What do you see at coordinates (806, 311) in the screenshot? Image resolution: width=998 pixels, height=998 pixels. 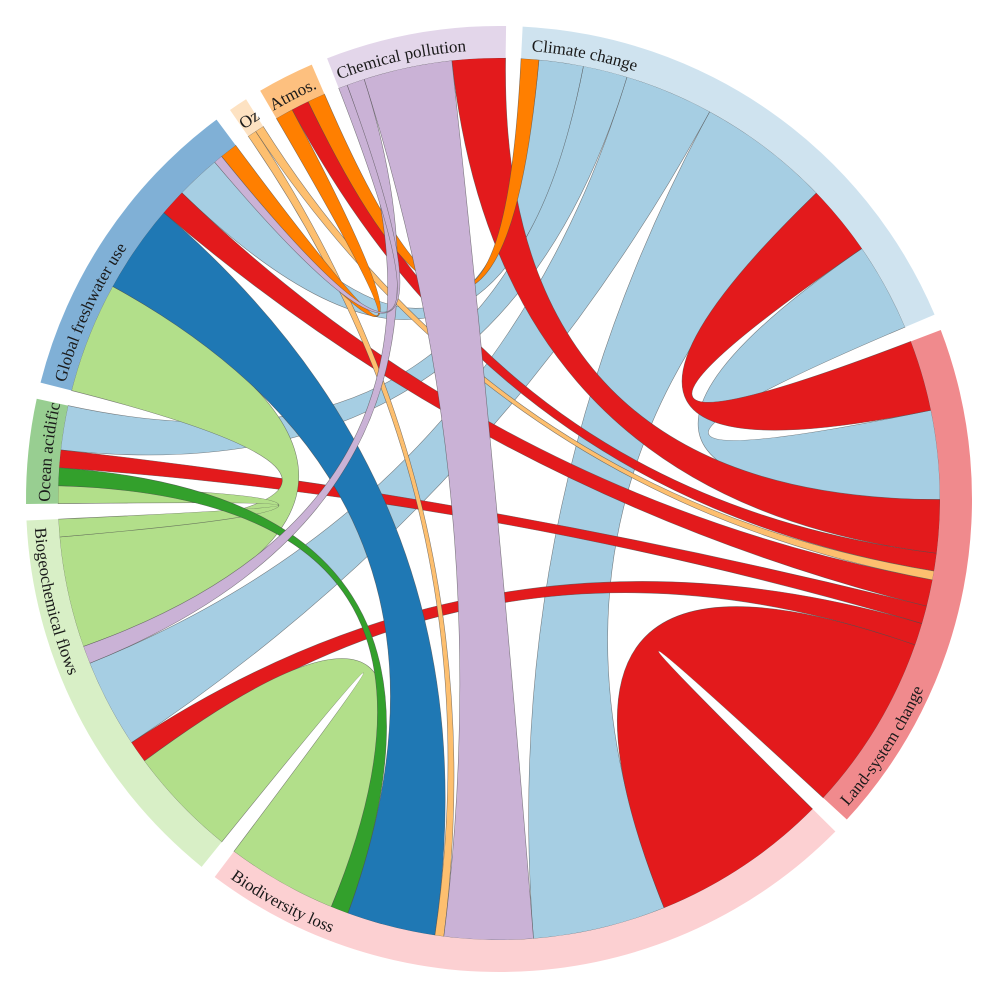 I see `ribbon-land-to-climate` at bounding box center [806, 311].